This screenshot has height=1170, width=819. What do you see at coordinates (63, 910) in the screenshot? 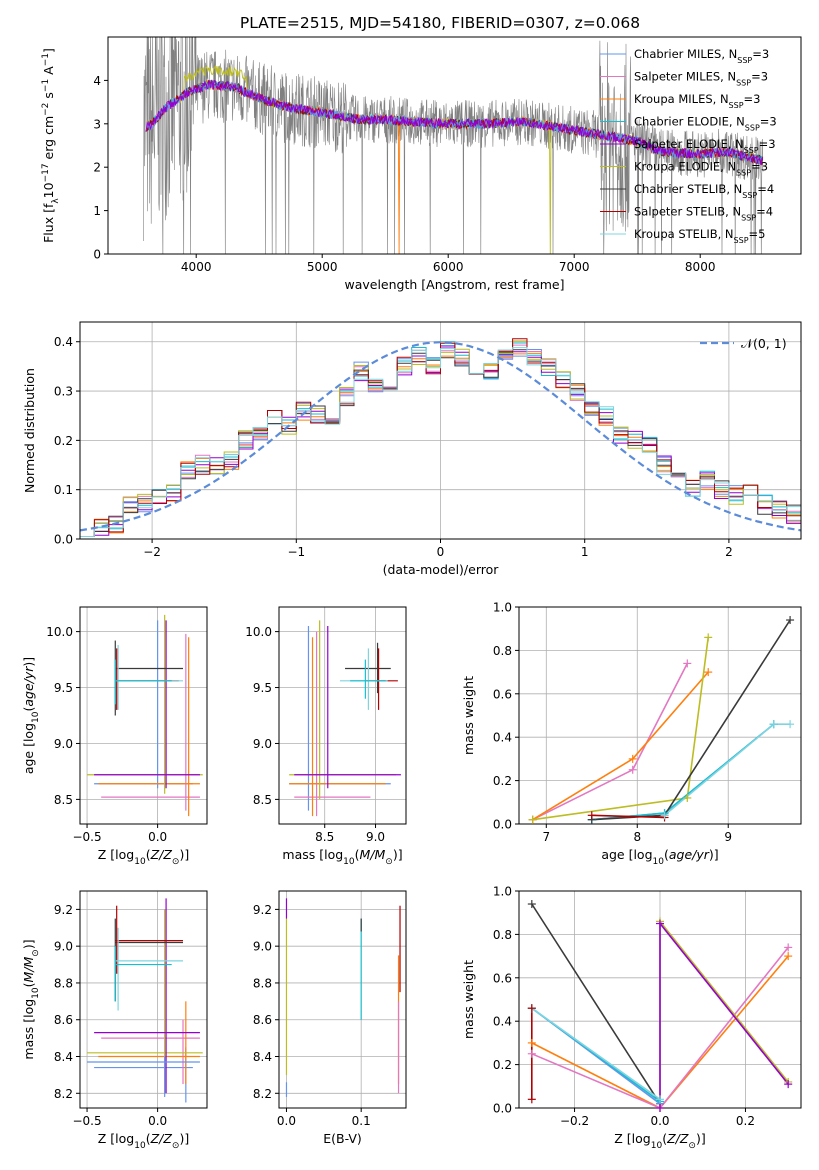
I see `y-tick-label: 9.2` at bounding box center [63, 910].